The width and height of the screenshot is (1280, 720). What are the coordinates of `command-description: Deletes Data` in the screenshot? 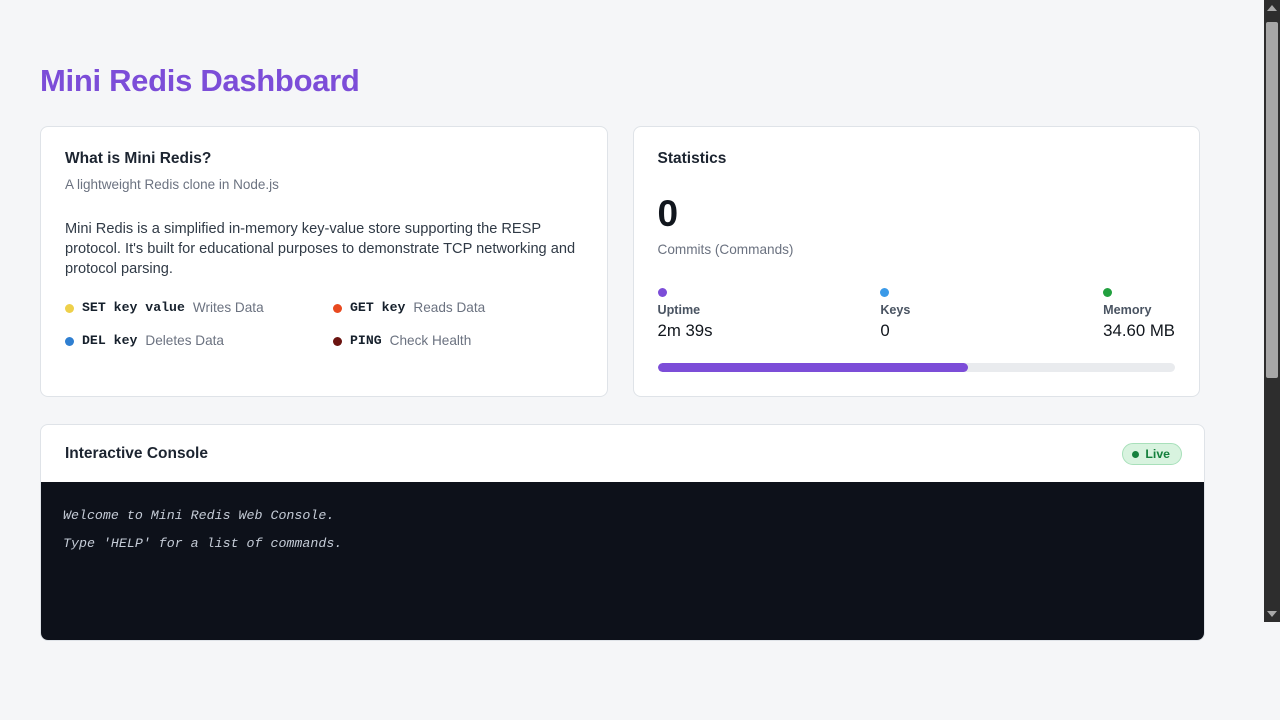 It's located at (184, 340).